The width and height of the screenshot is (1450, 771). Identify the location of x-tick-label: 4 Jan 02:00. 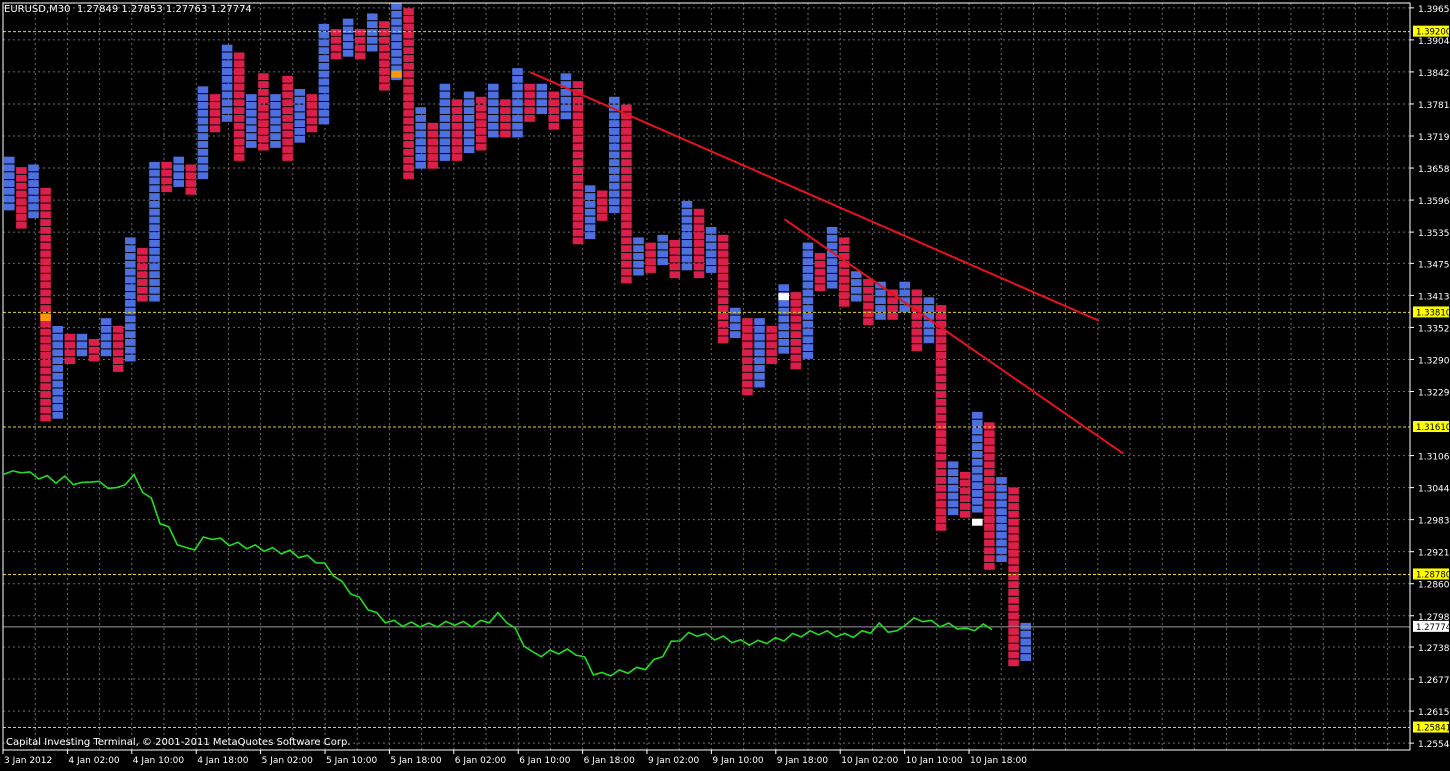
(94, 761).